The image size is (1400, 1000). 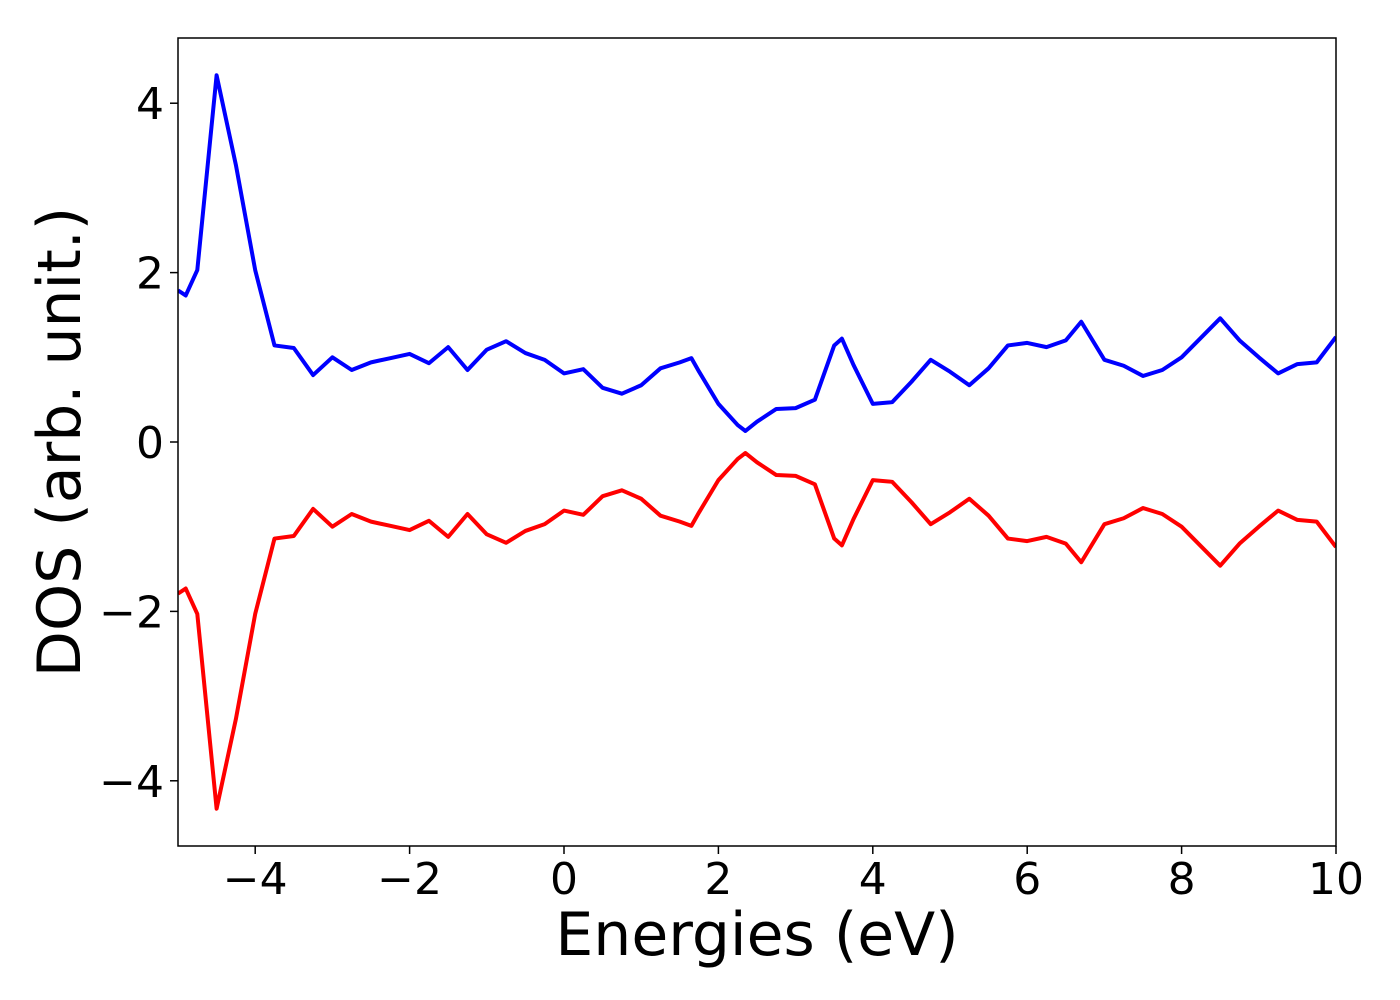 I want to click on y-tick-label: −2, so click(x=131, y=612).